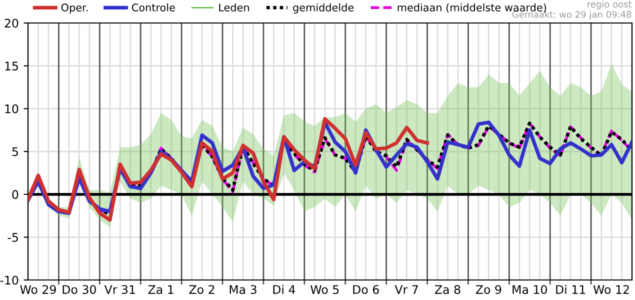 Image resolution: width=635 pixels, height=300 pixels. What do you see at coordinates (161, 289) in the screenshot?
I see `x-tick-label: Za 1` at bounding box center [161, 289].